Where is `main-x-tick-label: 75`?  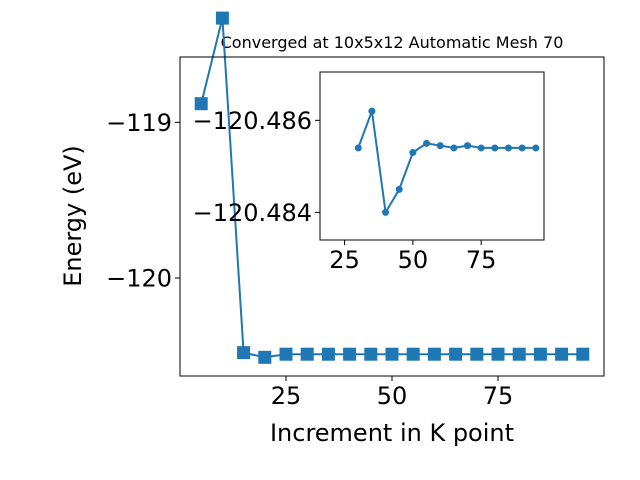
main-x-tick-label: 75 is located at coordinates (498, 396).